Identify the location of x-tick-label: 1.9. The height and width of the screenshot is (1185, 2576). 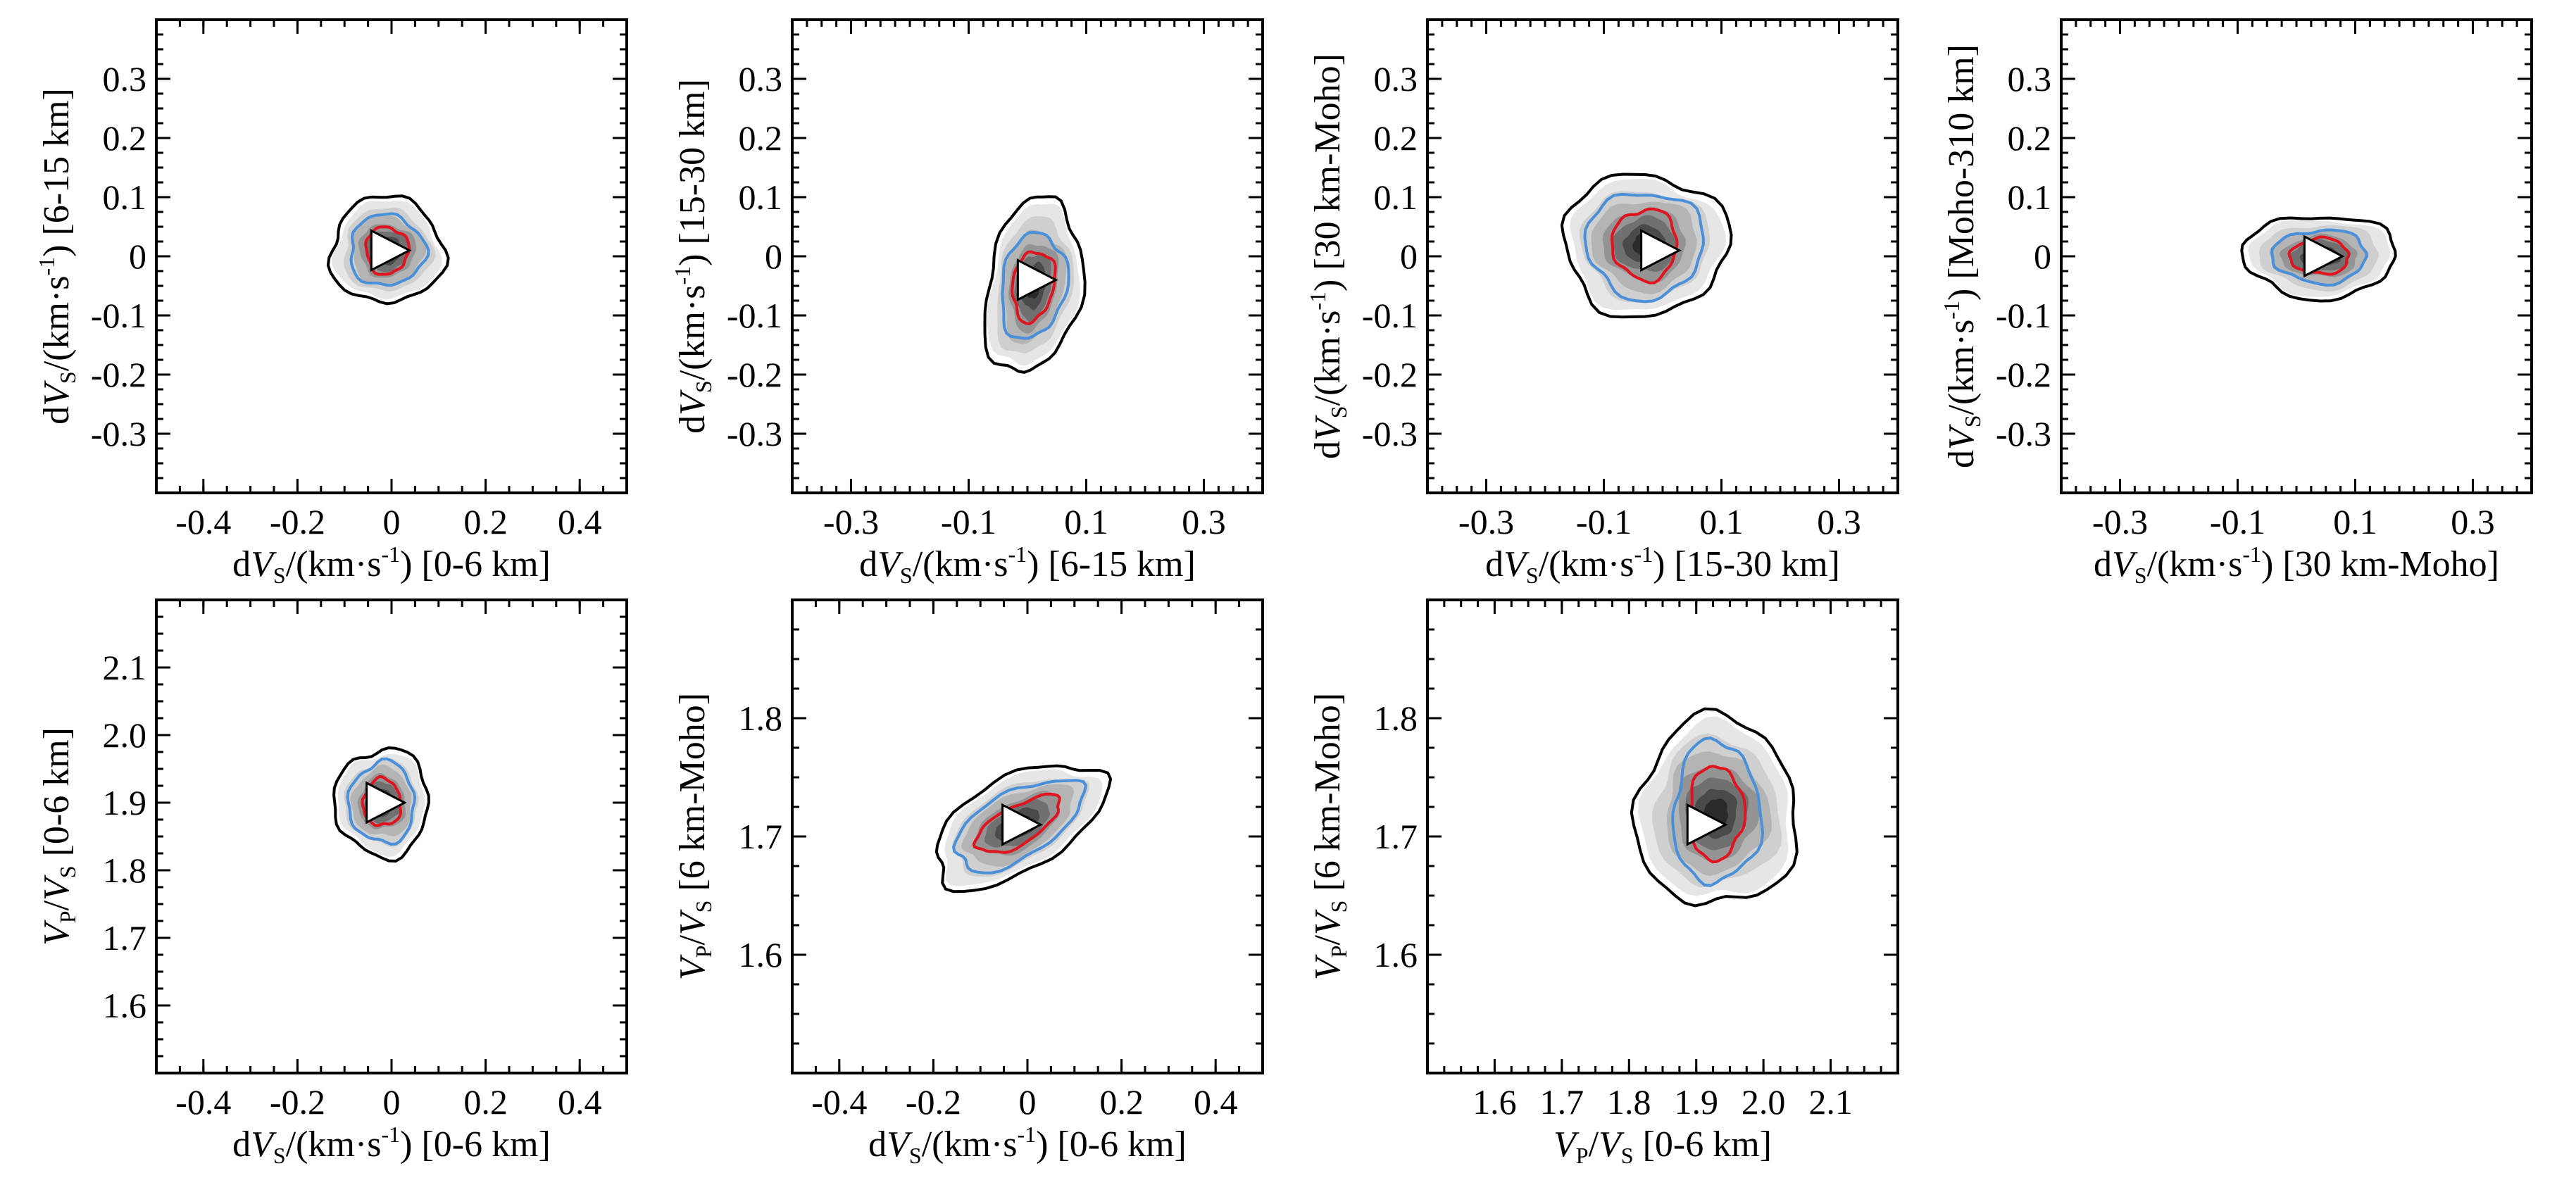
(1696, 1102).